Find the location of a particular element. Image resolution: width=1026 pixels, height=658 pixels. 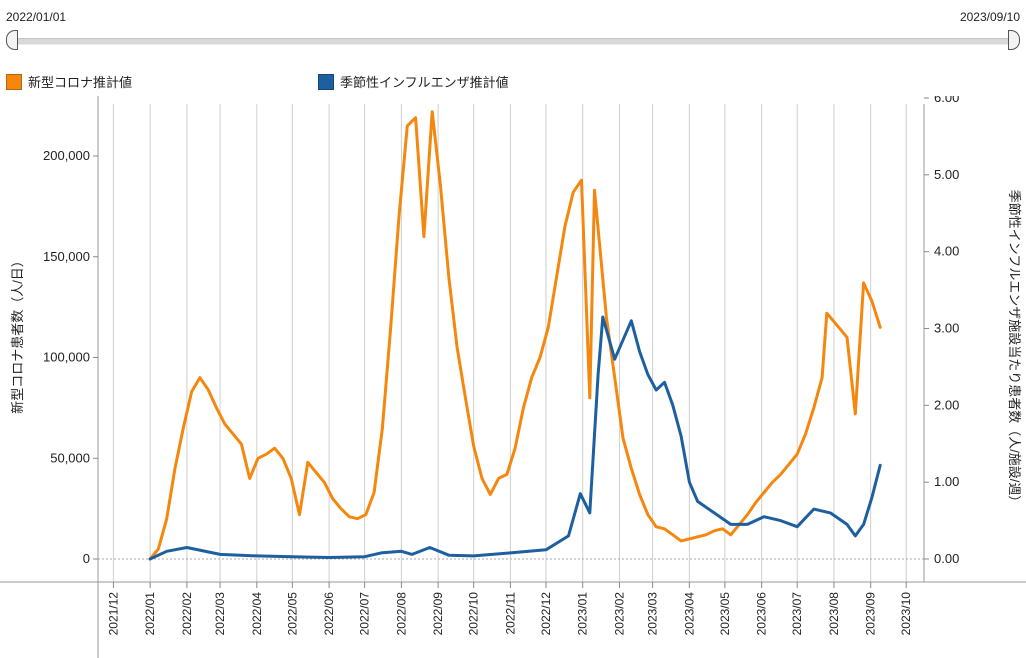

x-tick-label: 2023/06 is located at coordinates (762, 614).